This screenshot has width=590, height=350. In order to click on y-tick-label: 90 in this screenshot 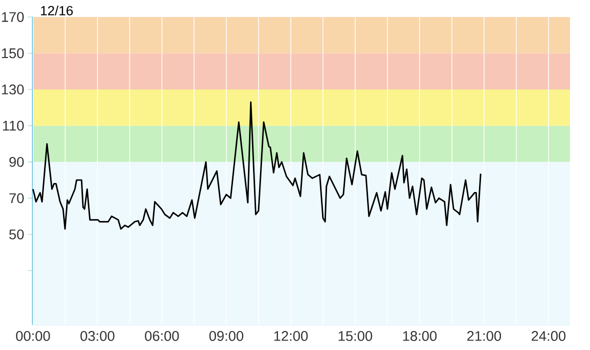, I will do `click(16, 161)`.